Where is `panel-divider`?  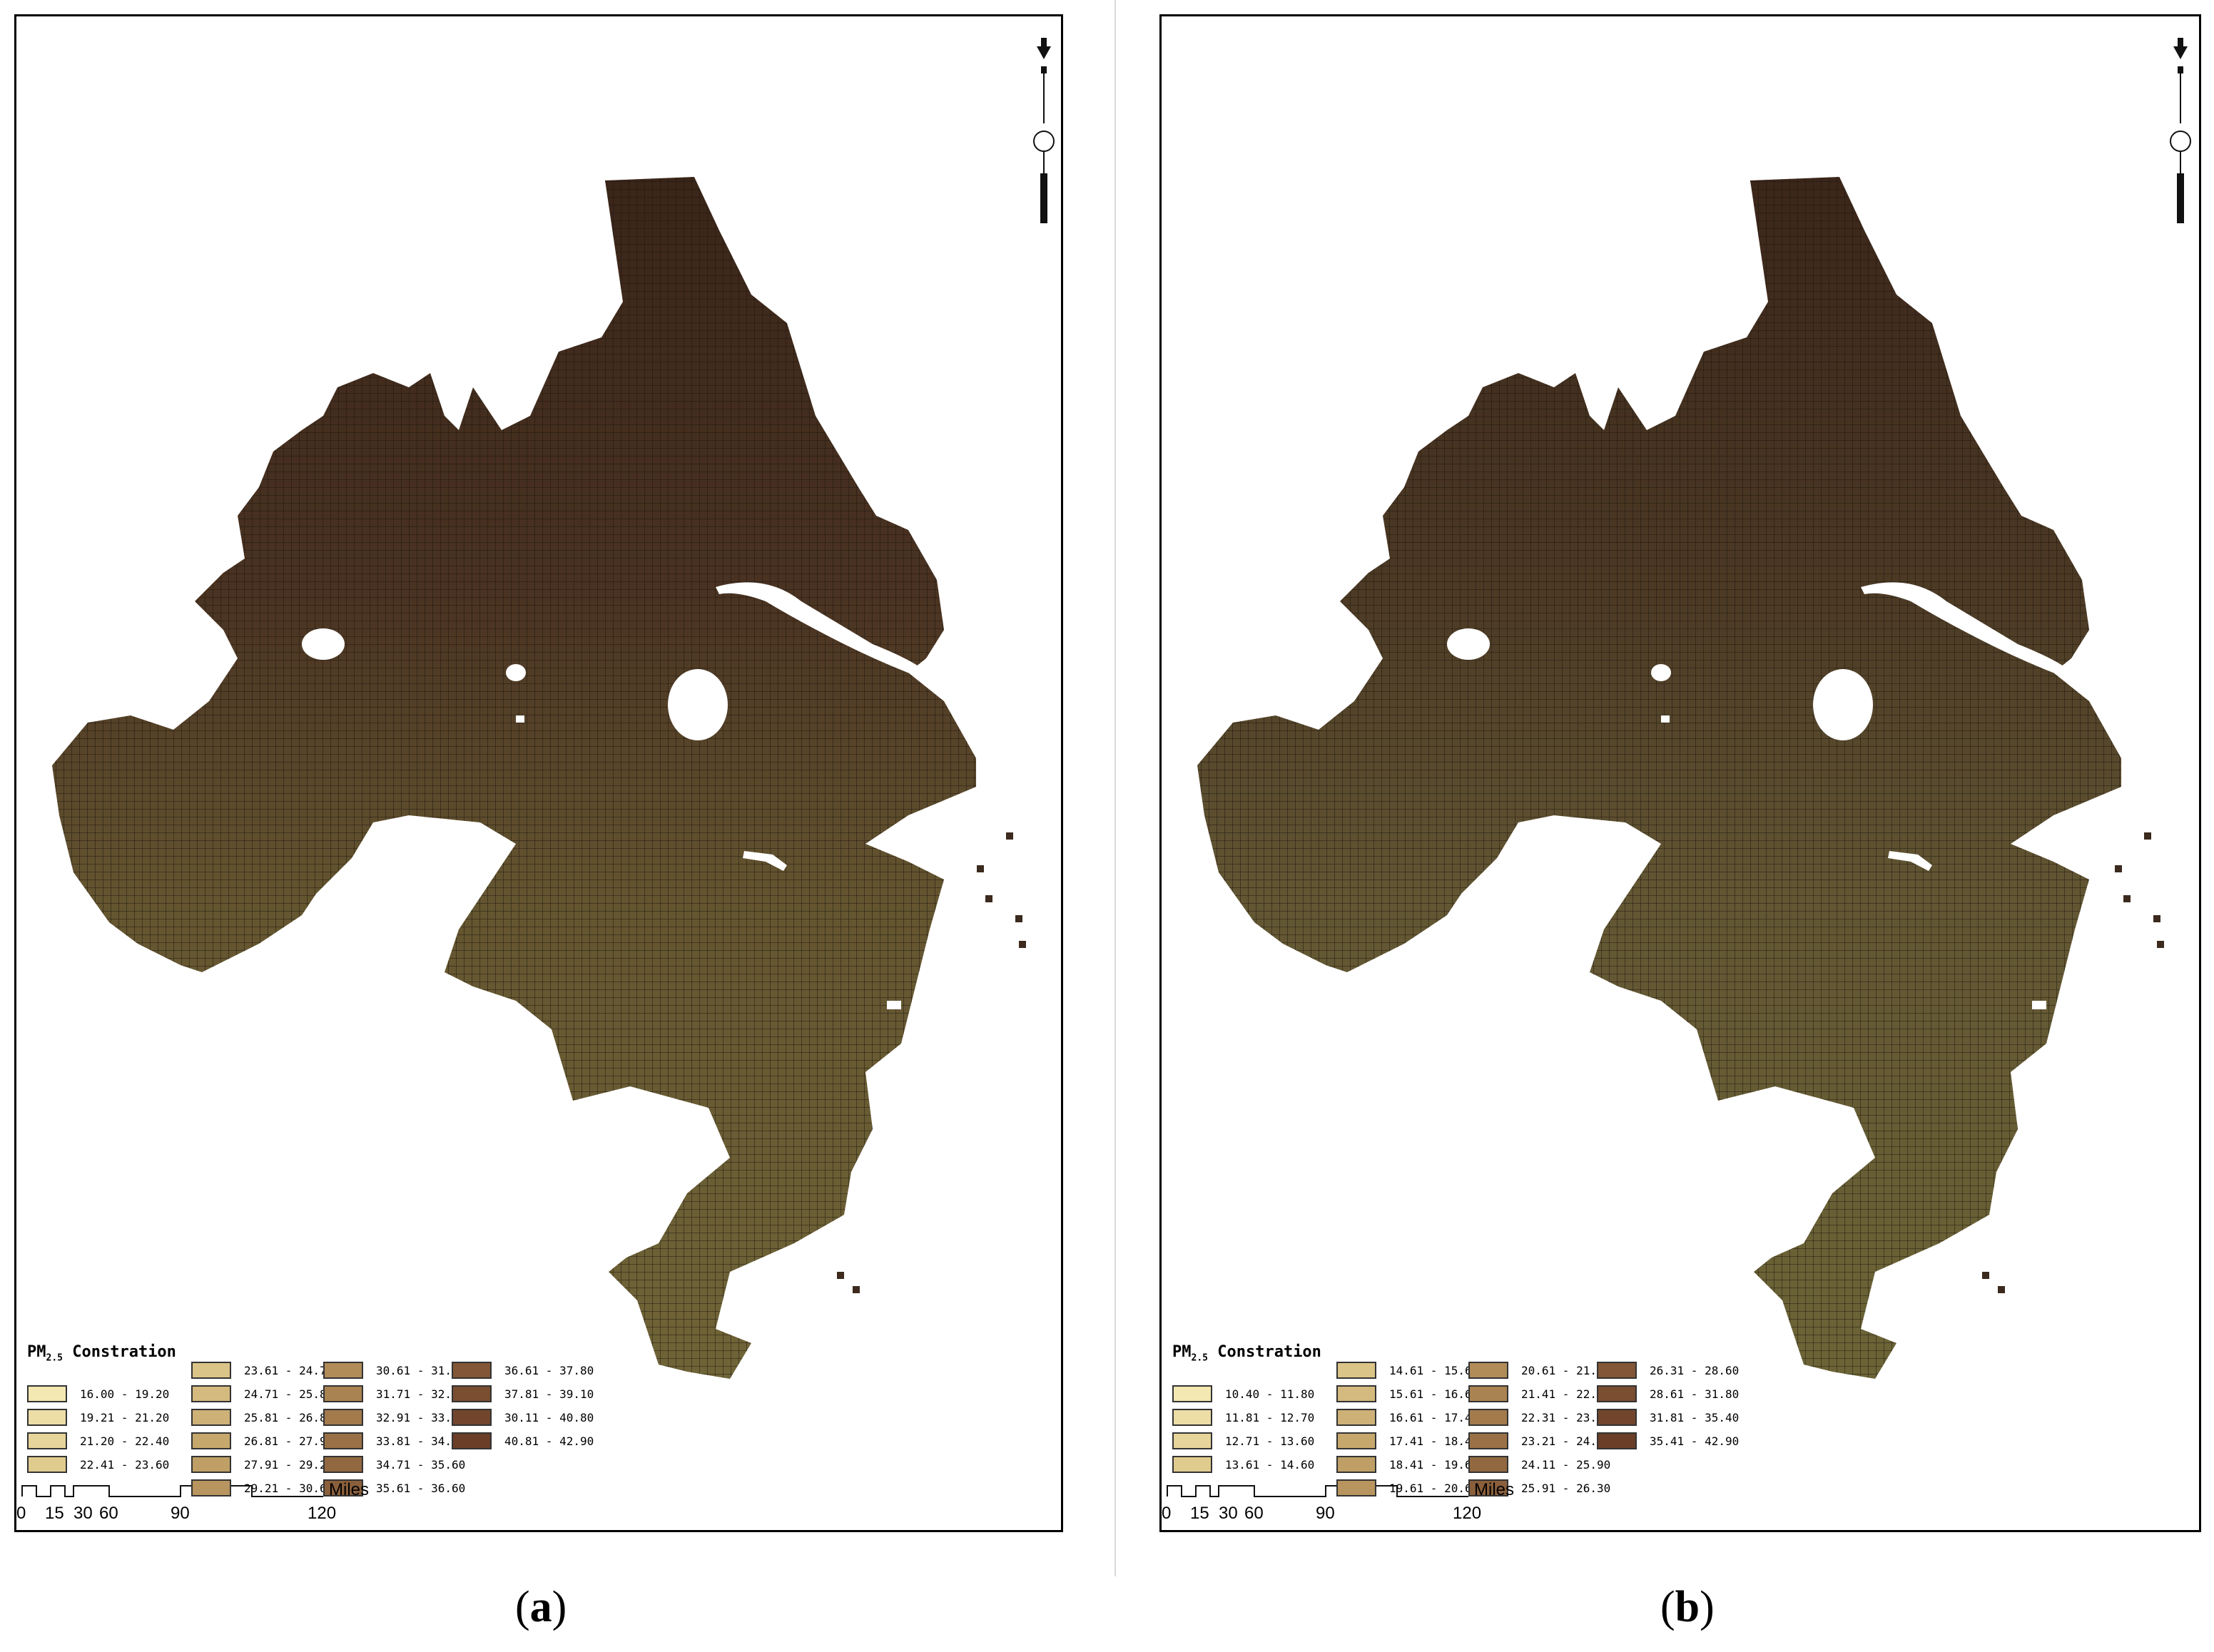
panel-divider is located at coordinates (1115, 788).